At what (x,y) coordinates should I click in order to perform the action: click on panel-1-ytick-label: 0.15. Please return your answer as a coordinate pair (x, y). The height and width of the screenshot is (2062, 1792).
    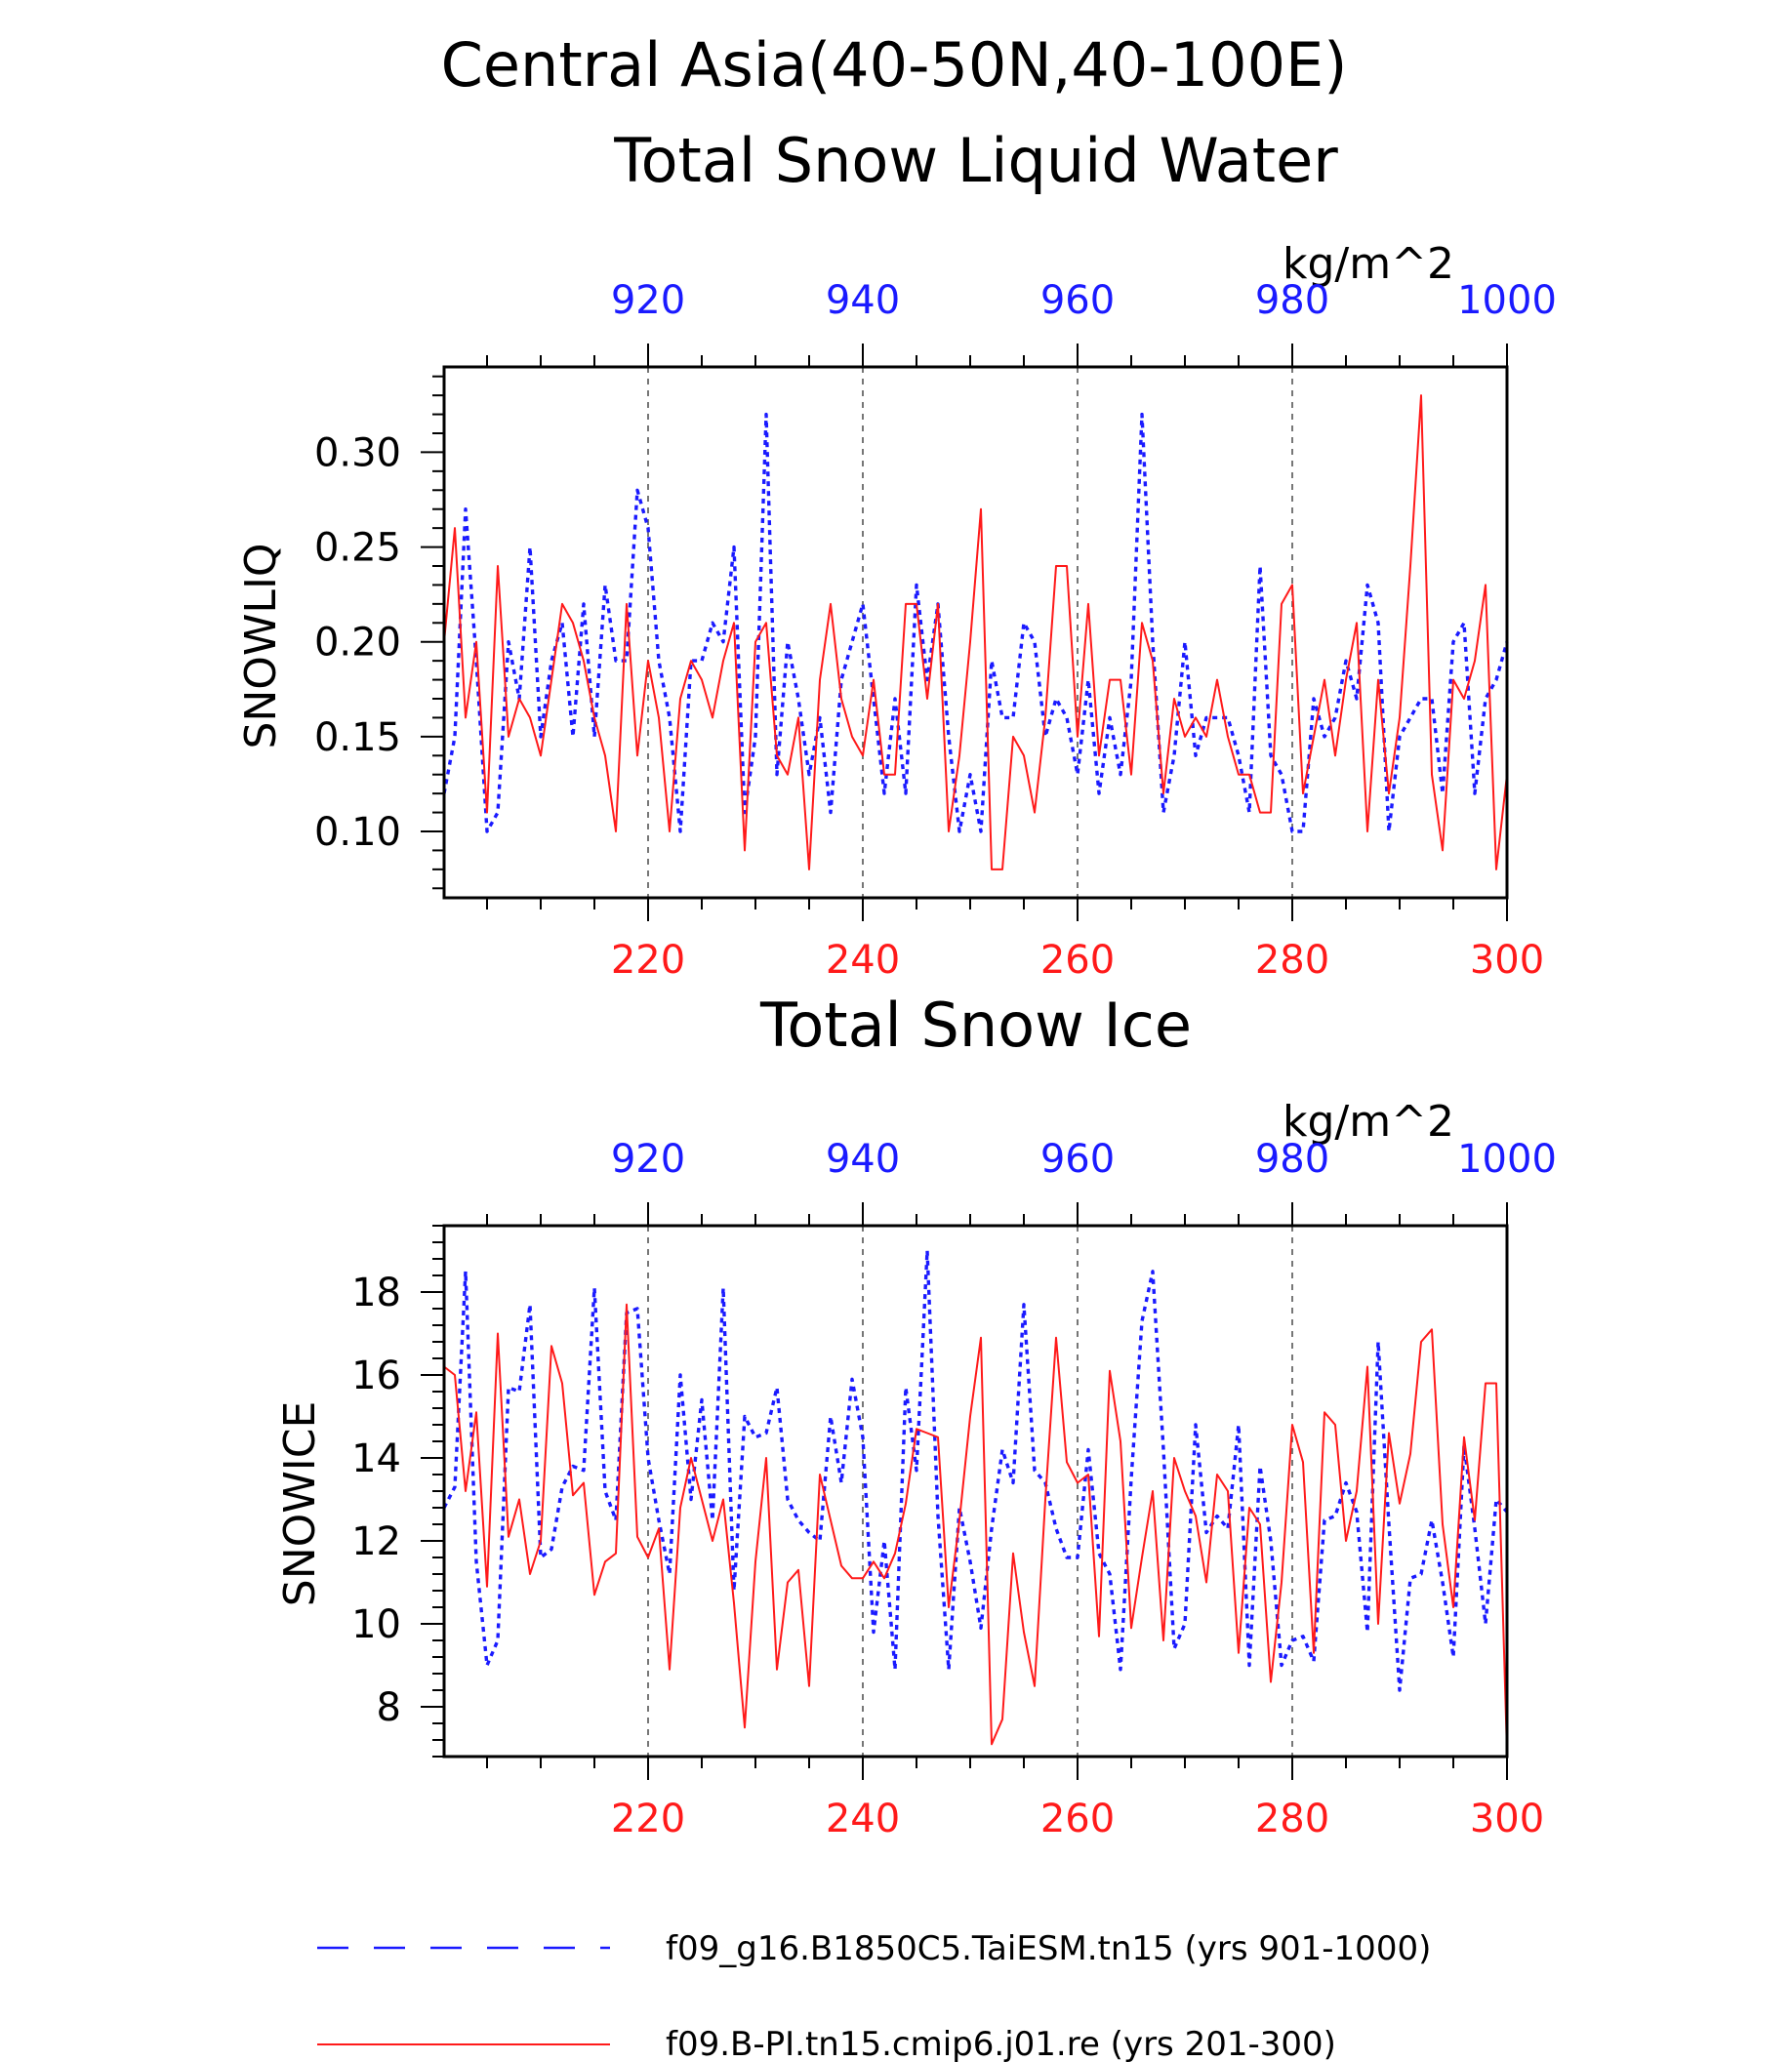
    Looking at the image, I should click on (357, 737).